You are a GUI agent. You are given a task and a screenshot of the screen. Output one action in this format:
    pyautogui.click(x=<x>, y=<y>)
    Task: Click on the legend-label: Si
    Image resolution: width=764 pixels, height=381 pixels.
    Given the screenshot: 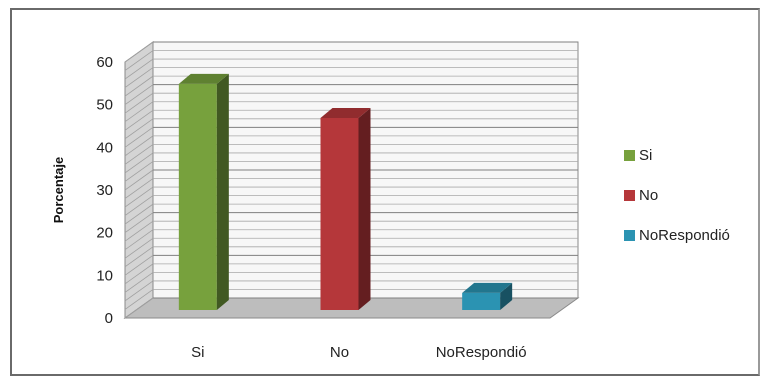 What is the action you would take?
    pyautogui.click(x=645, y=155)
    